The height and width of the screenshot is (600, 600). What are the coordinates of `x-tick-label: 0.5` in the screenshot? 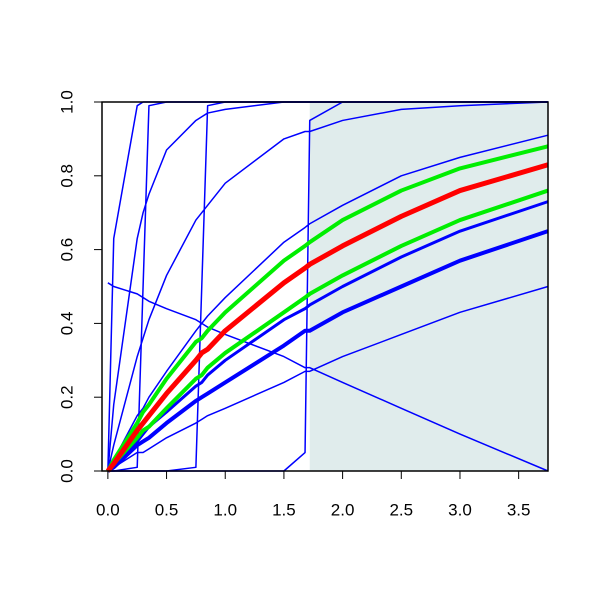 It's located at (167, 509).